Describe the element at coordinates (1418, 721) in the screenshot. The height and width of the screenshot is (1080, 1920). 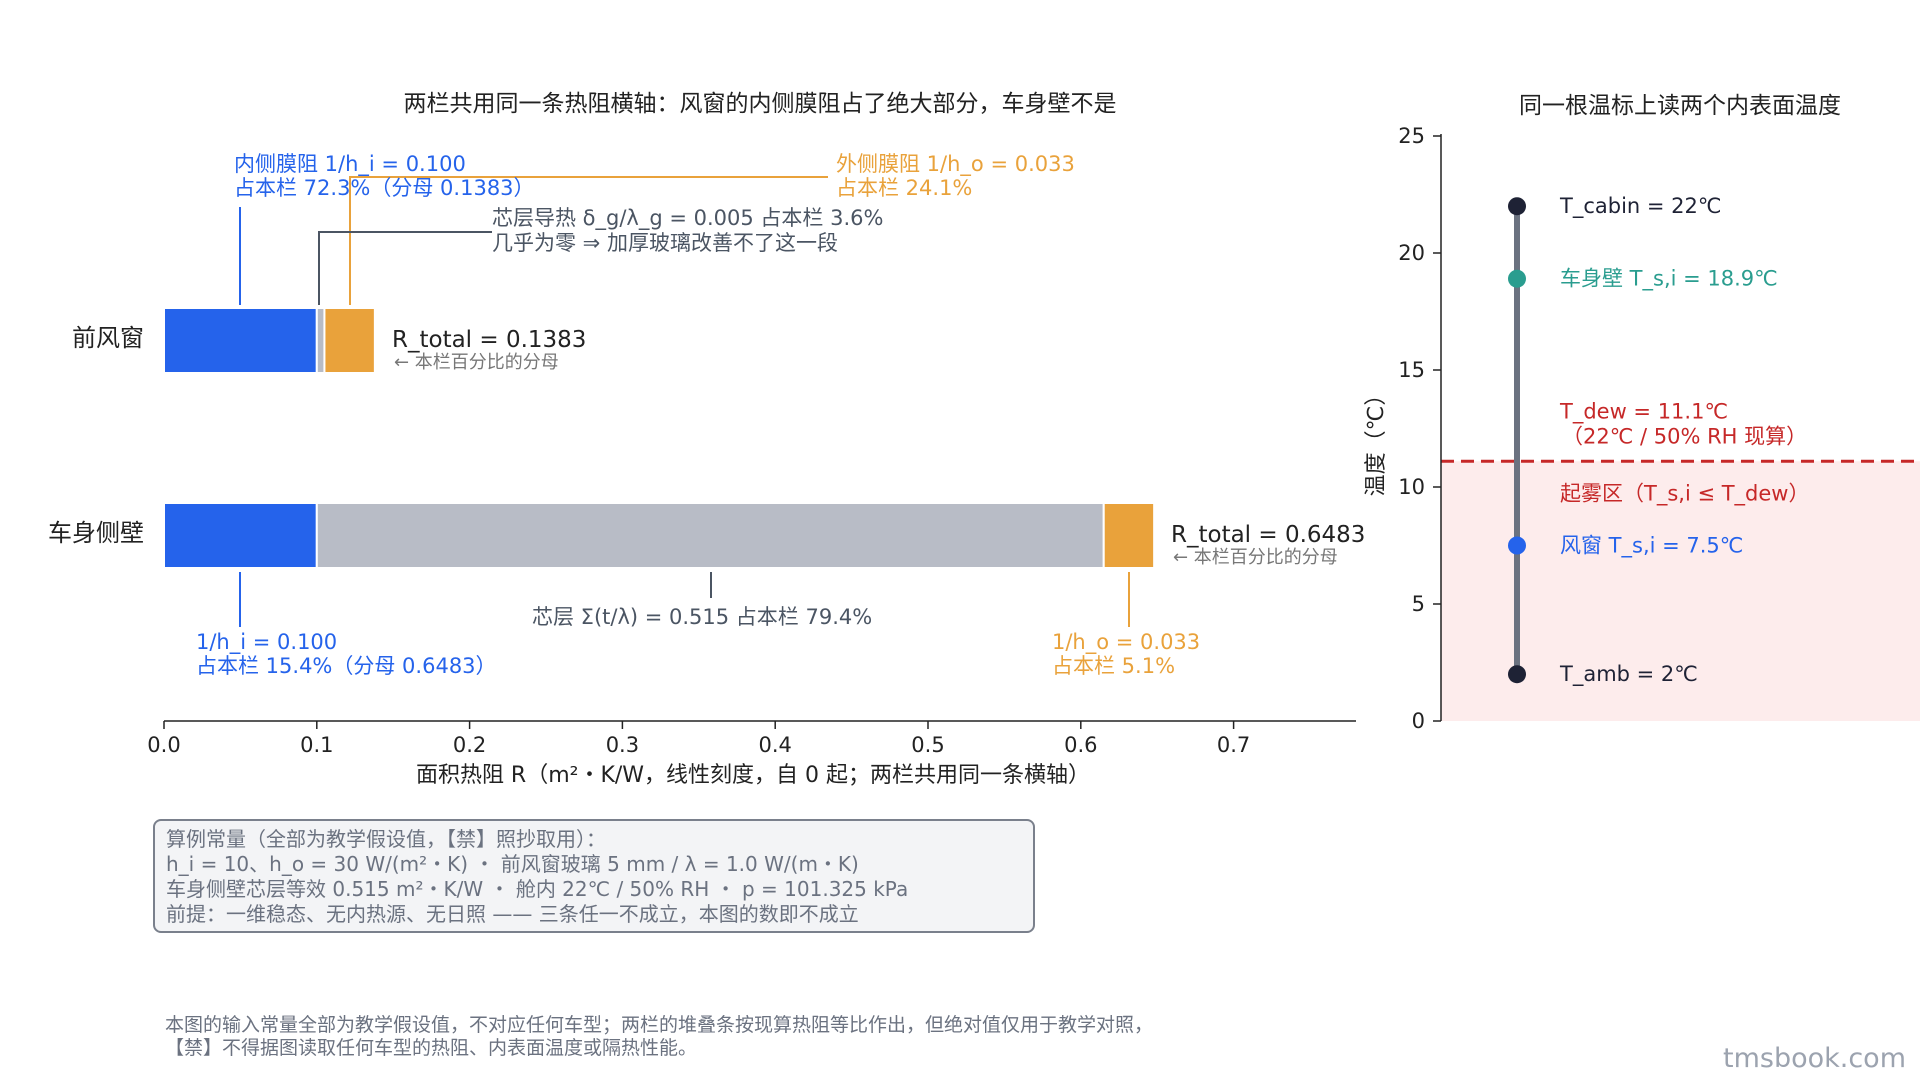
I see `y-tick-label: 0` at that location.